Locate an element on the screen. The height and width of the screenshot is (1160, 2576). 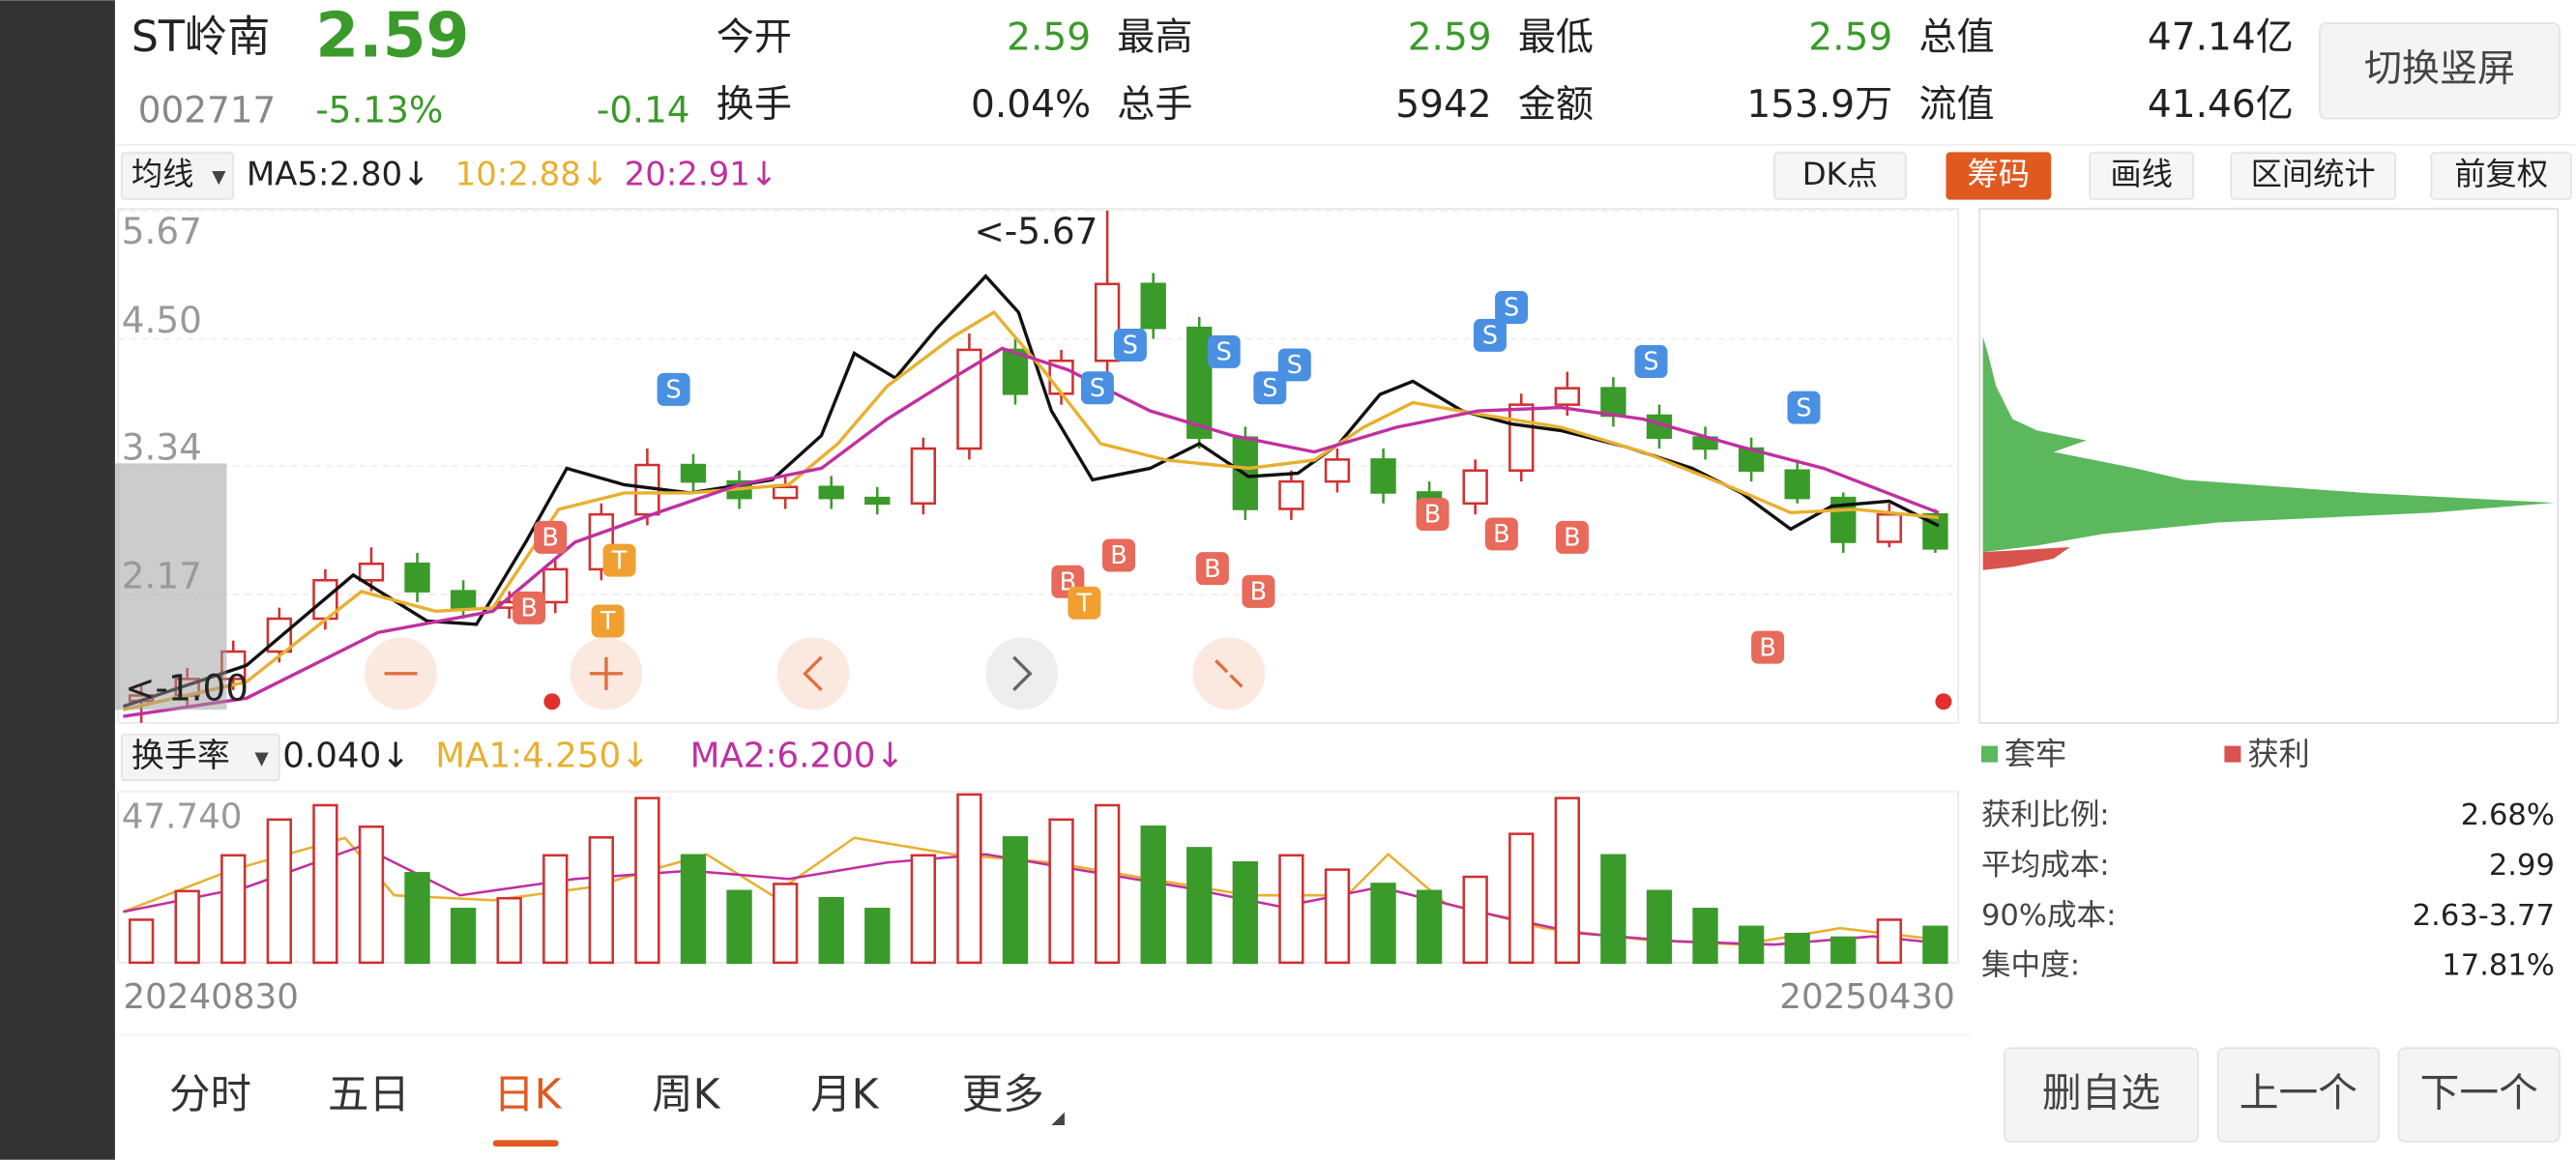
tab: 五日 is located at coordinates (369, 1095).